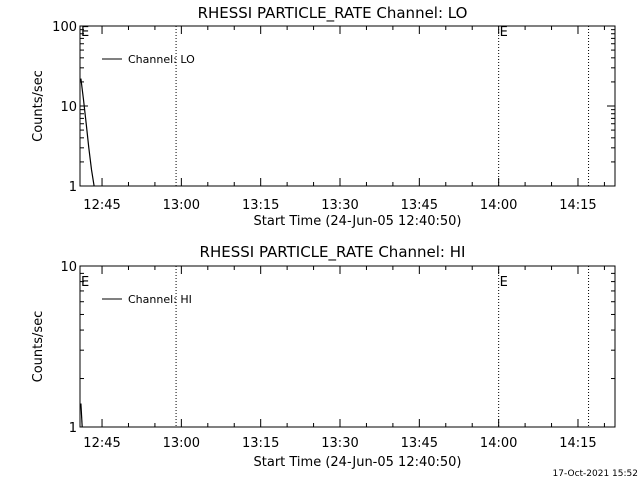  Describe the element at coordinates (595, 474) in the screenshot. I see `footer-timestamp: 17-Oct-2021 15:52` at that location.